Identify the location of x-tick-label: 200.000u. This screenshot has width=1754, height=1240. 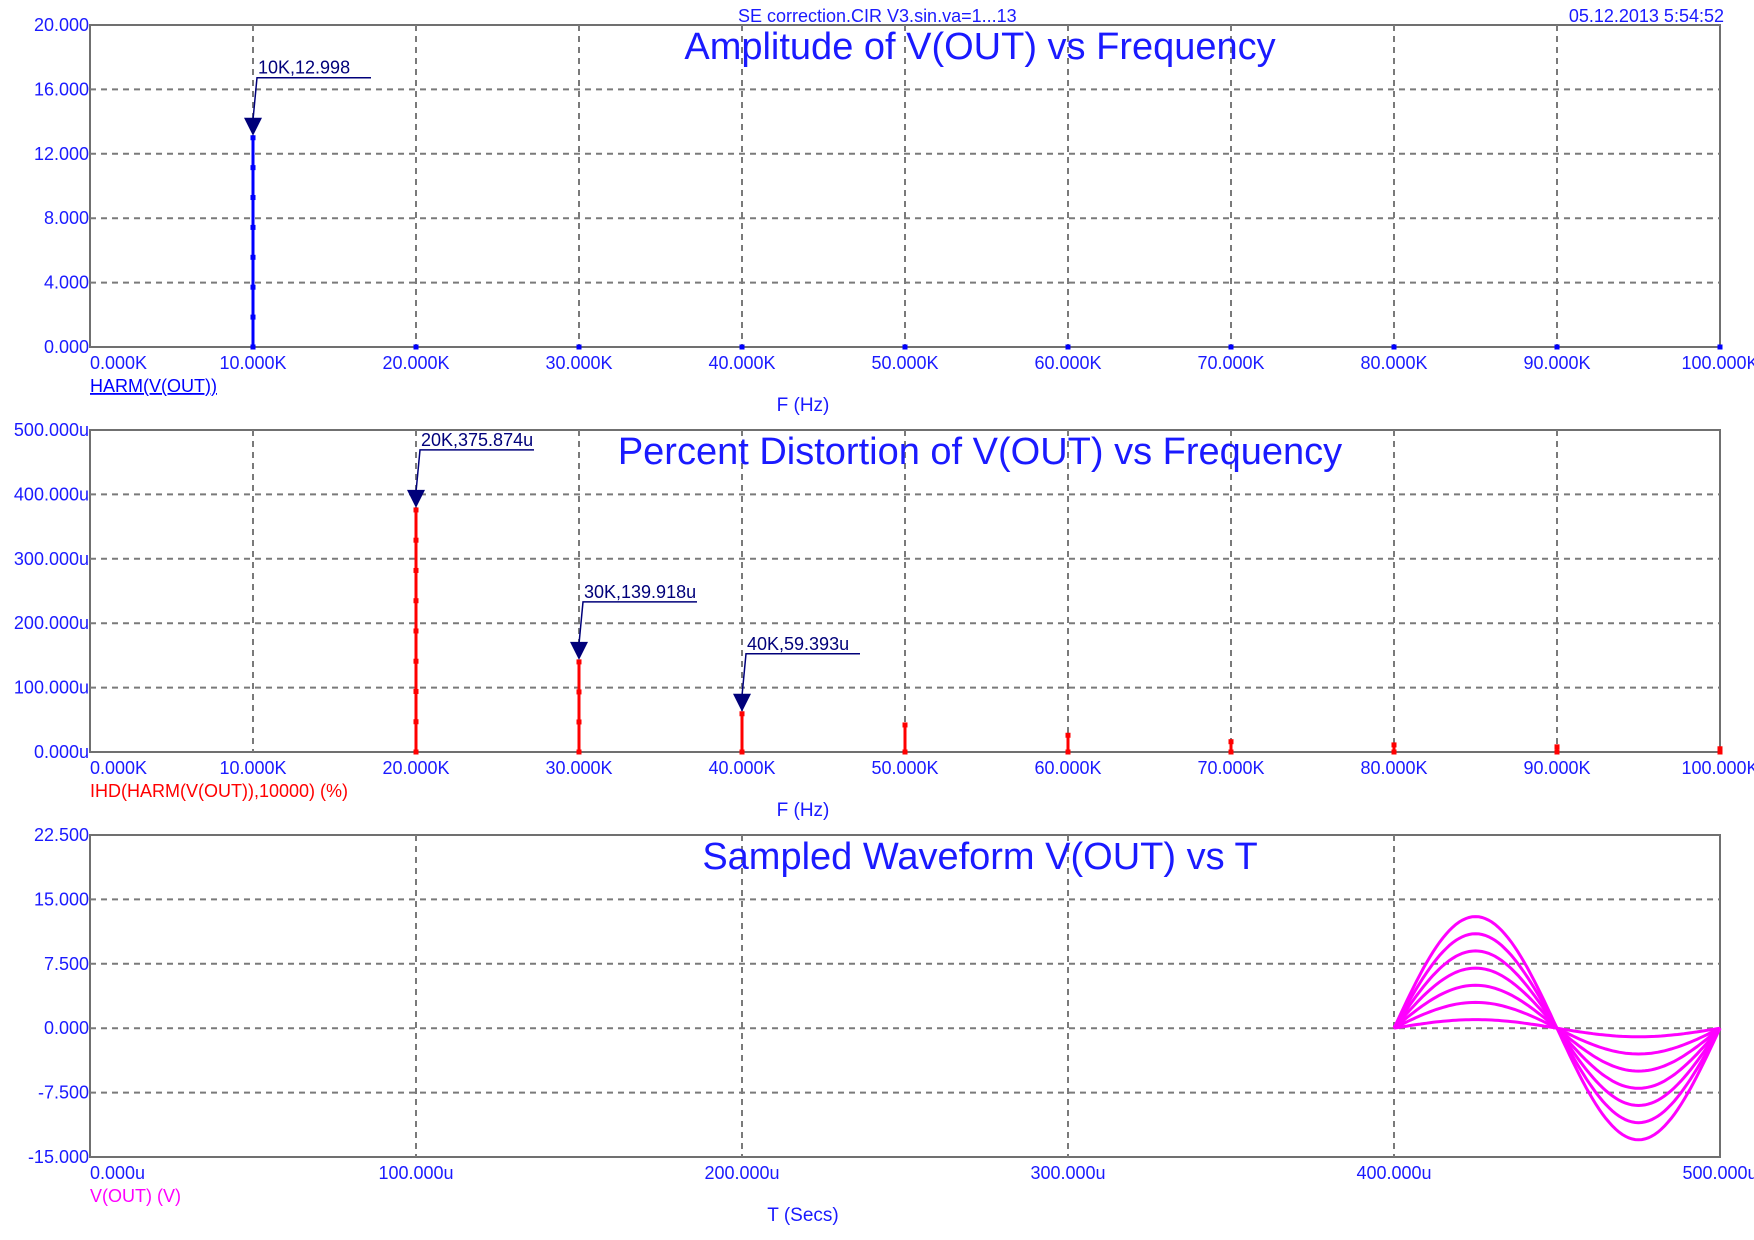
(741, 1173).